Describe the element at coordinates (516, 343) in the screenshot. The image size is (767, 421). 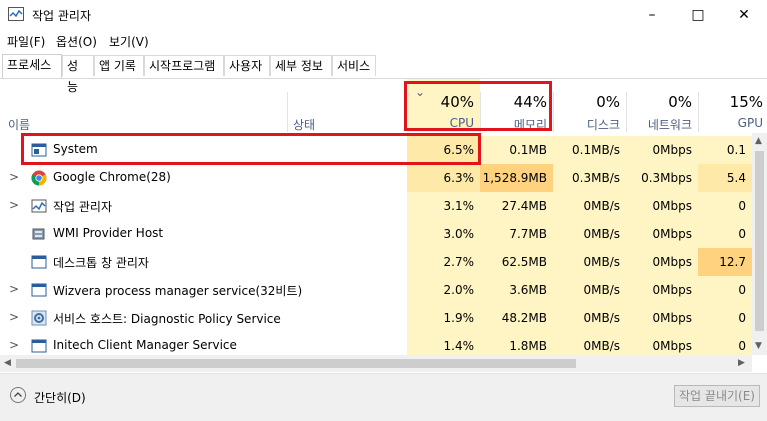
I see `process-memory: 1.8MB` at that location.